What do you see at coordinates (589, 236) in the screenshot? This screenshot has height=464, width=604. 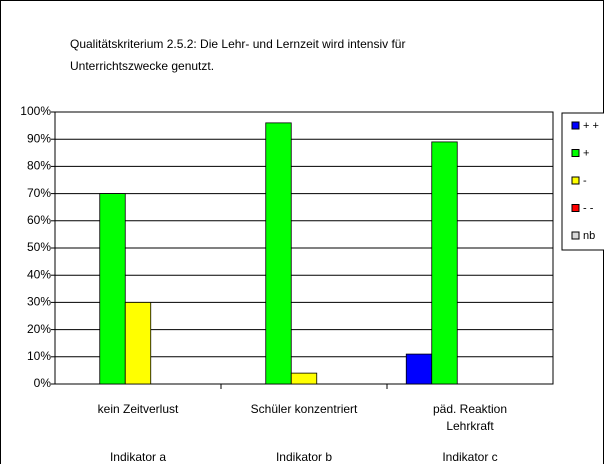 I see `legend-label: nb` at bounding box center [589, 236].